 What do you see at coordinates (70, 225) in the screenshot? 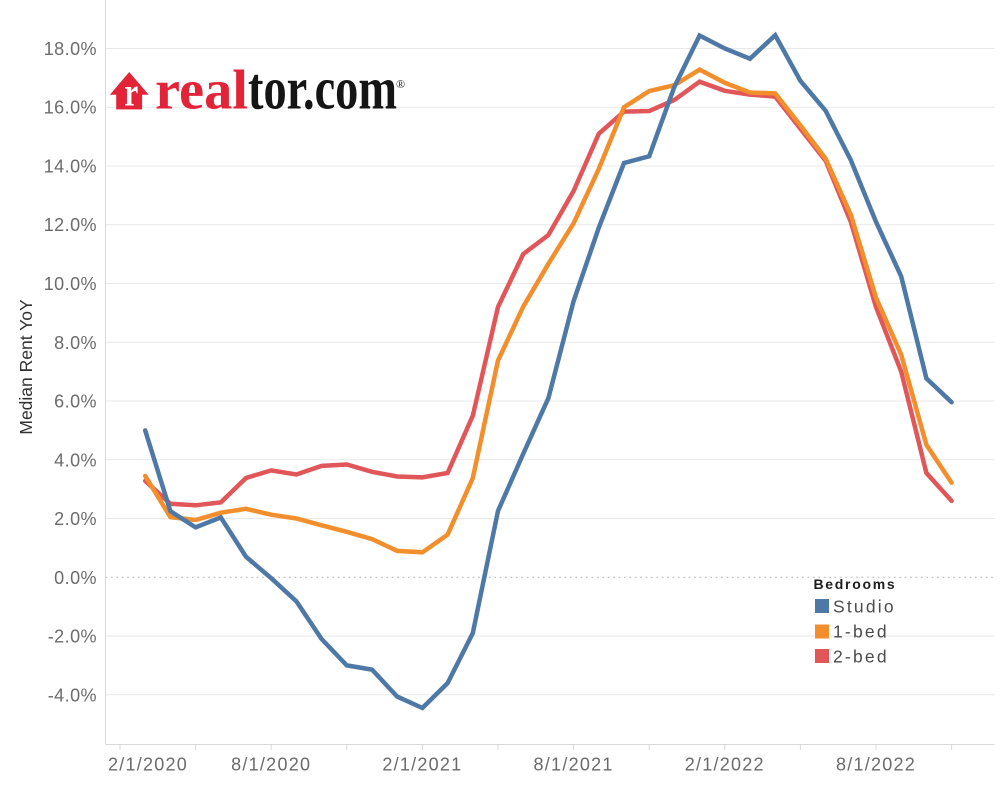
I see `svg-text: 12.0%` at bounding box center [70, 225].